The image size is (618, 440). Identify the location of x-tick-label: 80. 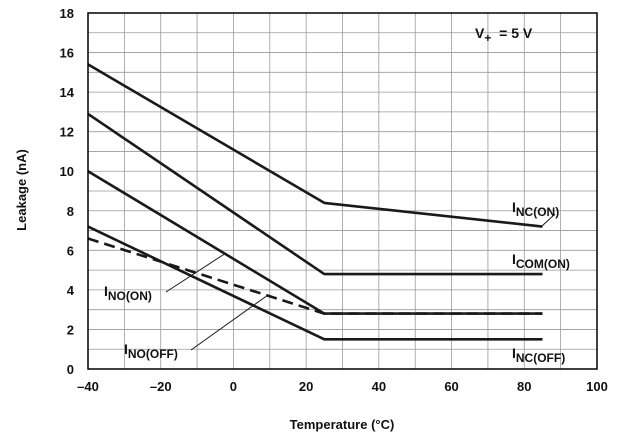
(524, 386).